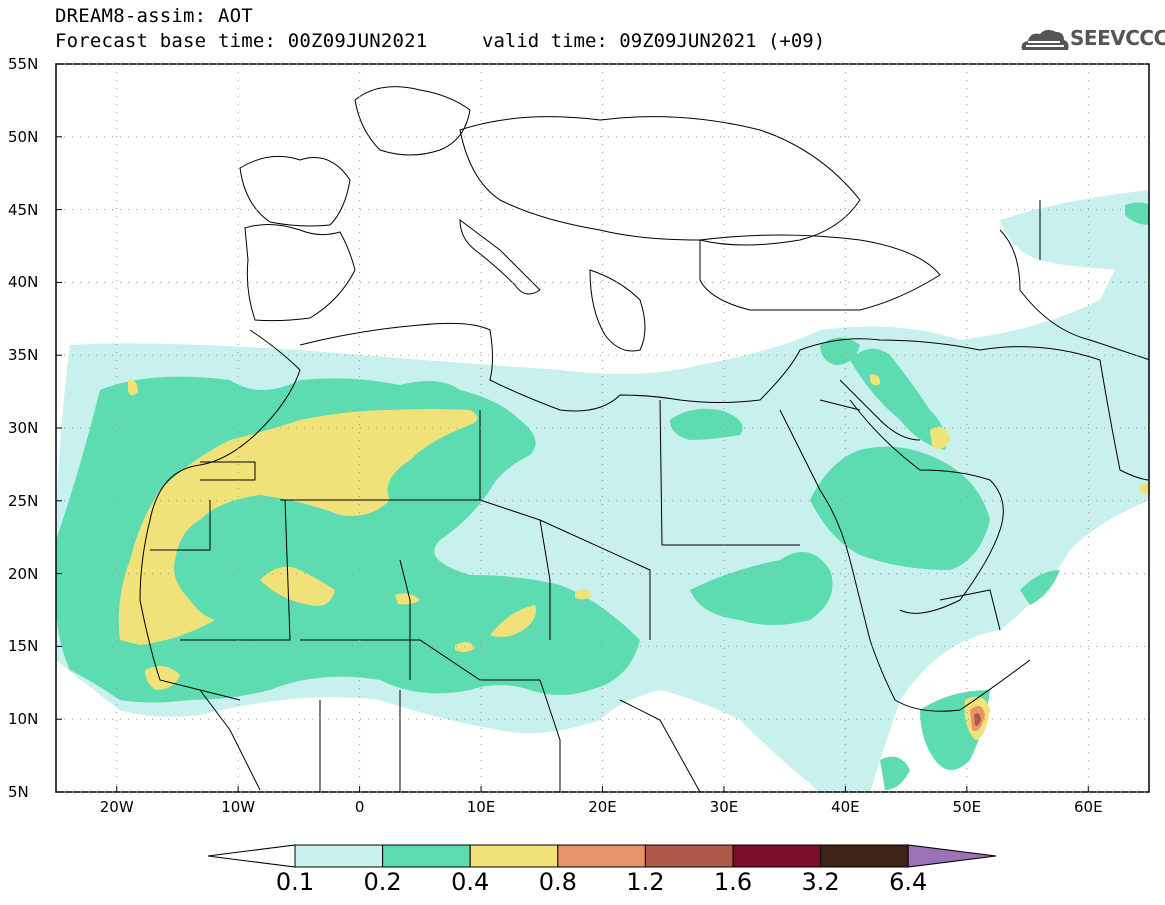  Describe the element at coordinates (116, 807) in the screenshot. I see `lon-tick-label: 20W` at that location.